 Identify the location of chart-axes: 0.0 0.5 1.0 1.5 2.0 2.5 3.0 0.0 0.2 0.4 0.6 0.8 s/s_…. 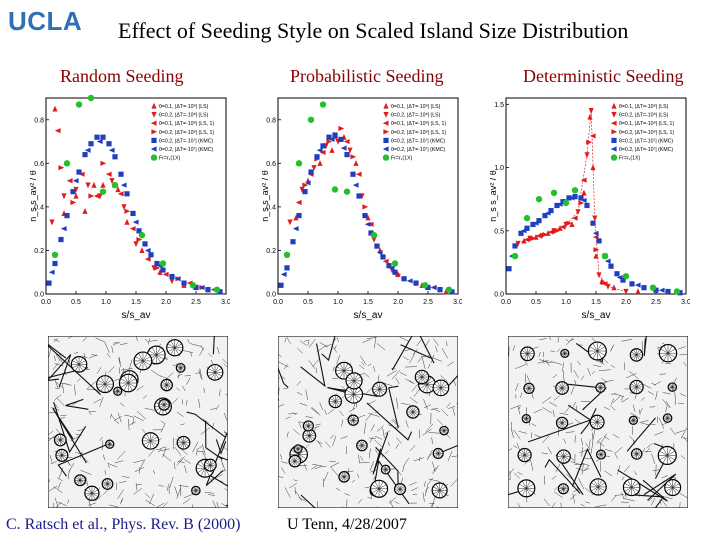
(130, 209).